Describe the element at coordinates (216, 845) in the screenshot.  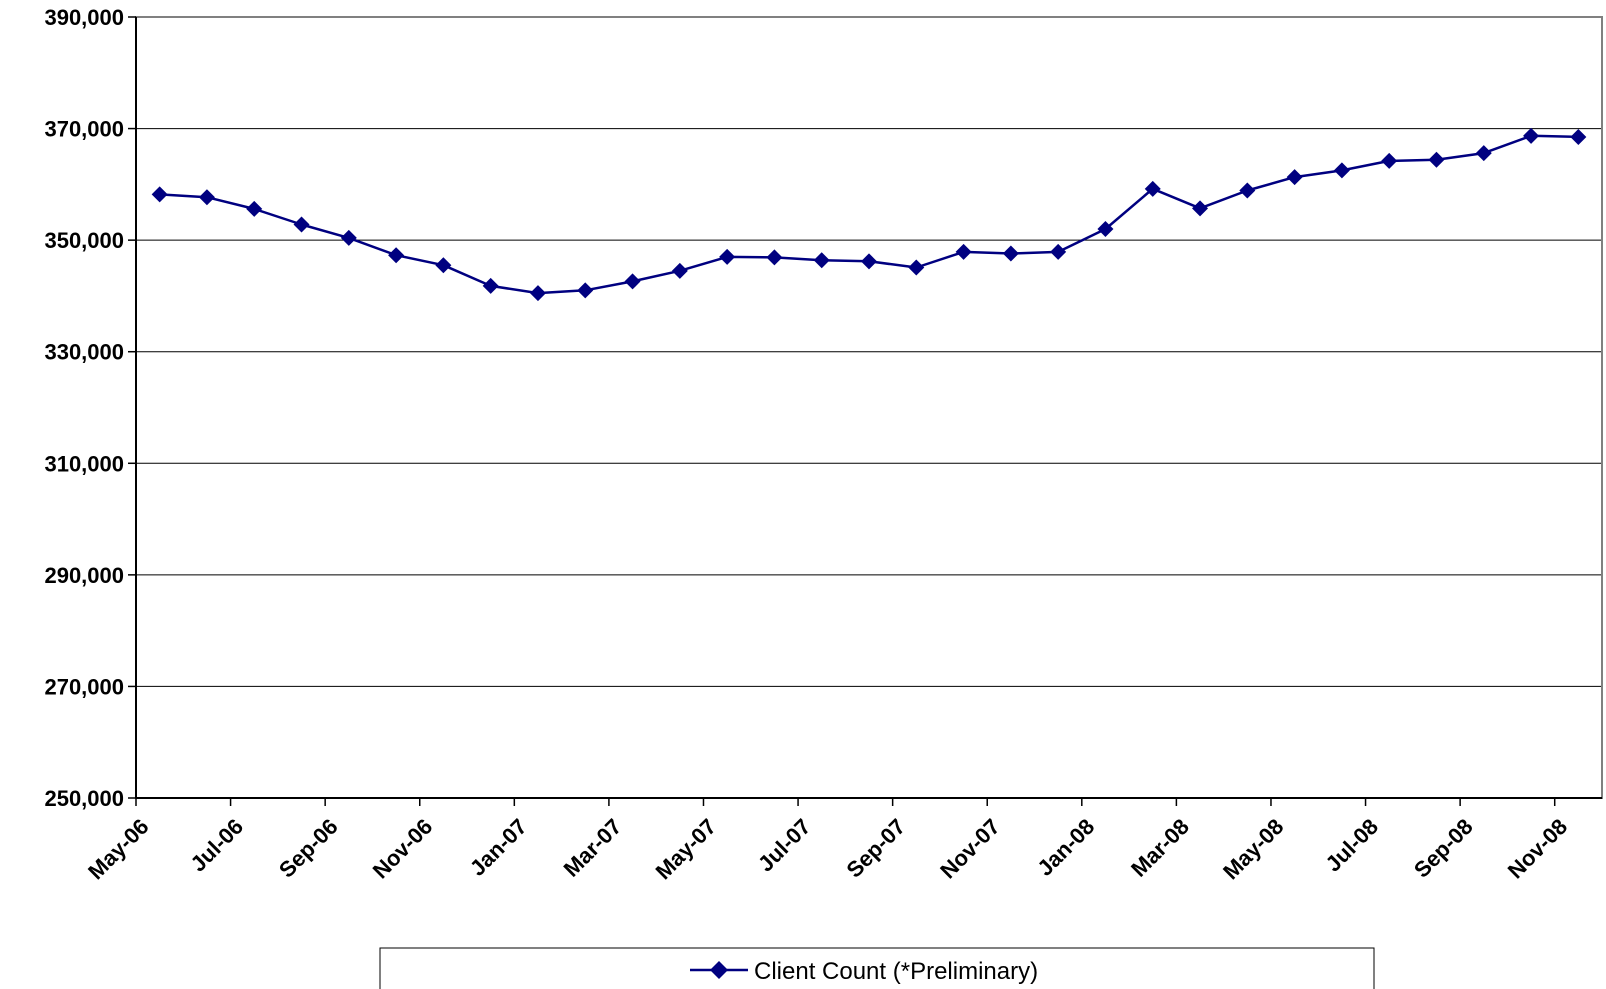
I see `x-tick-label: Jul-06` at that location.